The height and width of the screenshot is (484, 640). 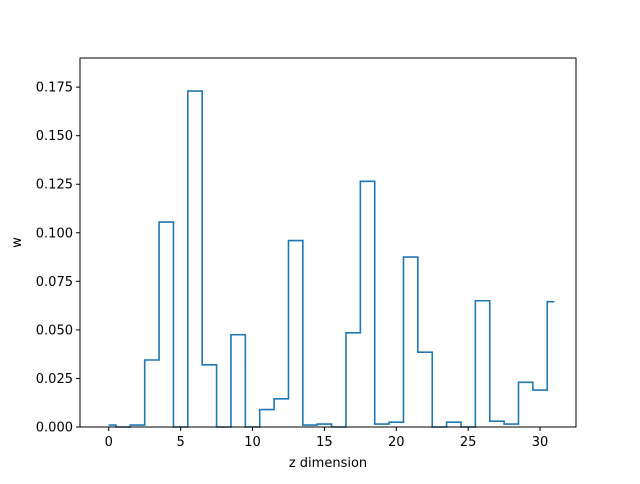 What do you see at coordinates (17, 242) in the screenshot?
I see `y-axis-label: w` at bounding box center [17, 242].